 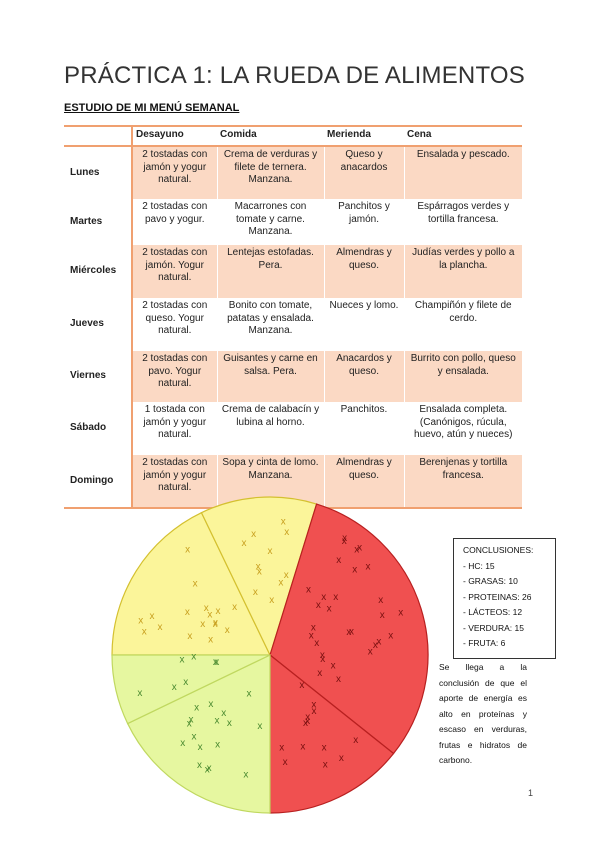 I want to click on comida-cell: Macarrones con tomate y carne. Manzana., so click(x=270, y=222).